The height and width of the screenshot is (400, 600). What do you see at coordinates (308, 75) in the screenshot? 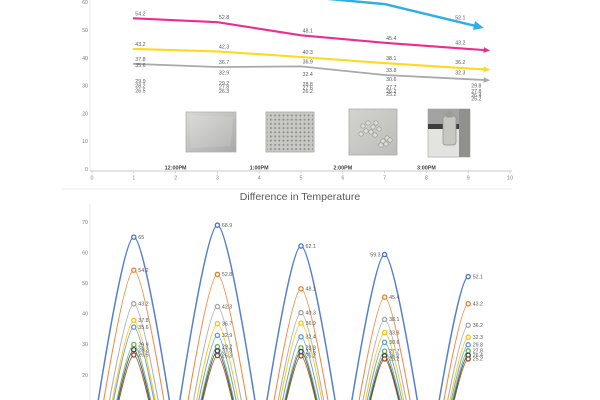
I see `data-label: 32.4` at bounding box center [308, 75].